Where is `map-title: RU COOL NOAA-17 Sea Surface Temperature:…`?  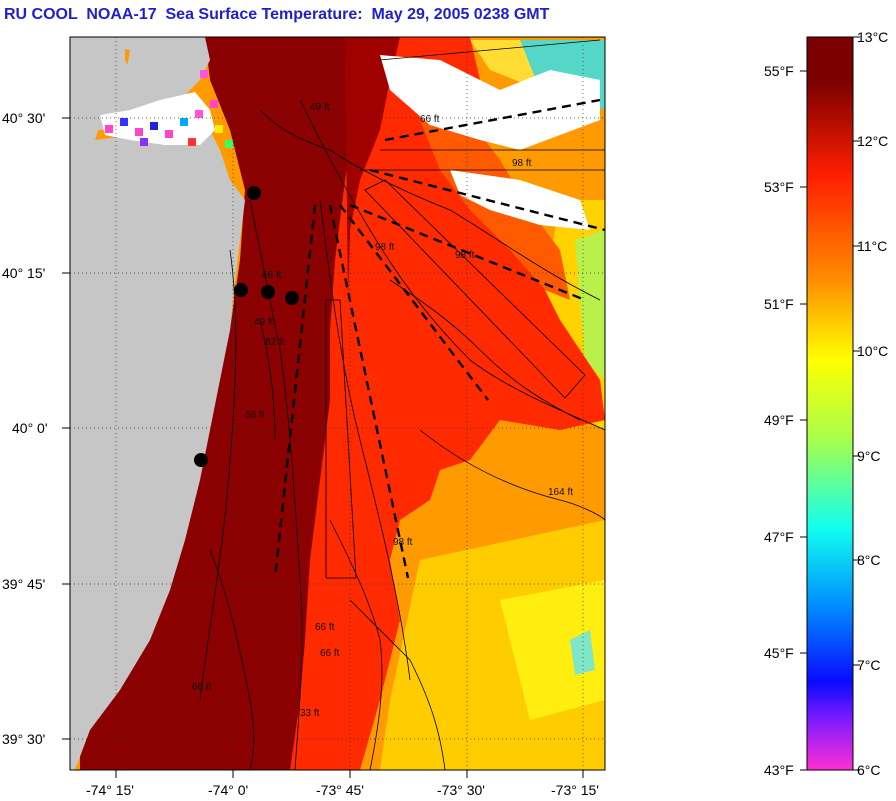 map-title: RU COOL NOAA-17 Sea Surface Temperature:… is located at coordinates (277, 14).